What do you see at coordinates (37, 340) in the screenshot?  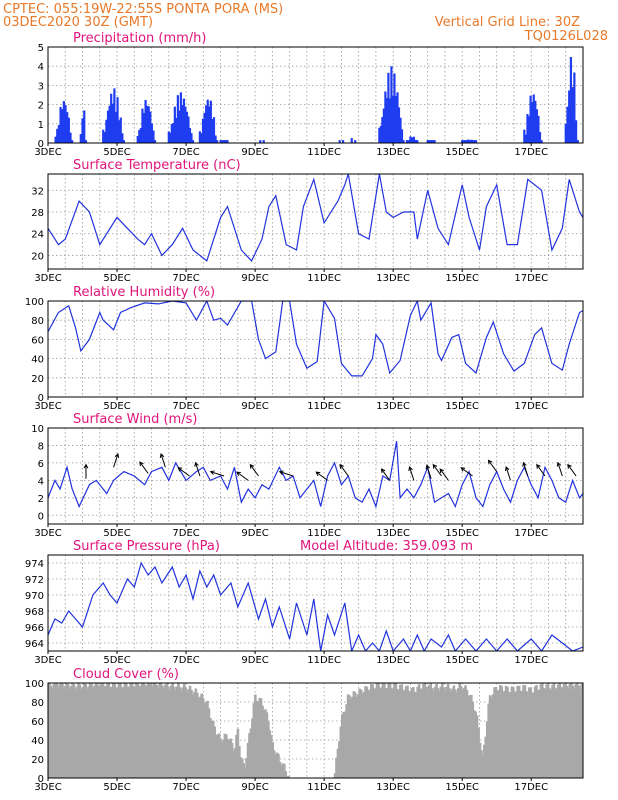 I see `y-tick-label: 60` at bounding box center [37, 340].